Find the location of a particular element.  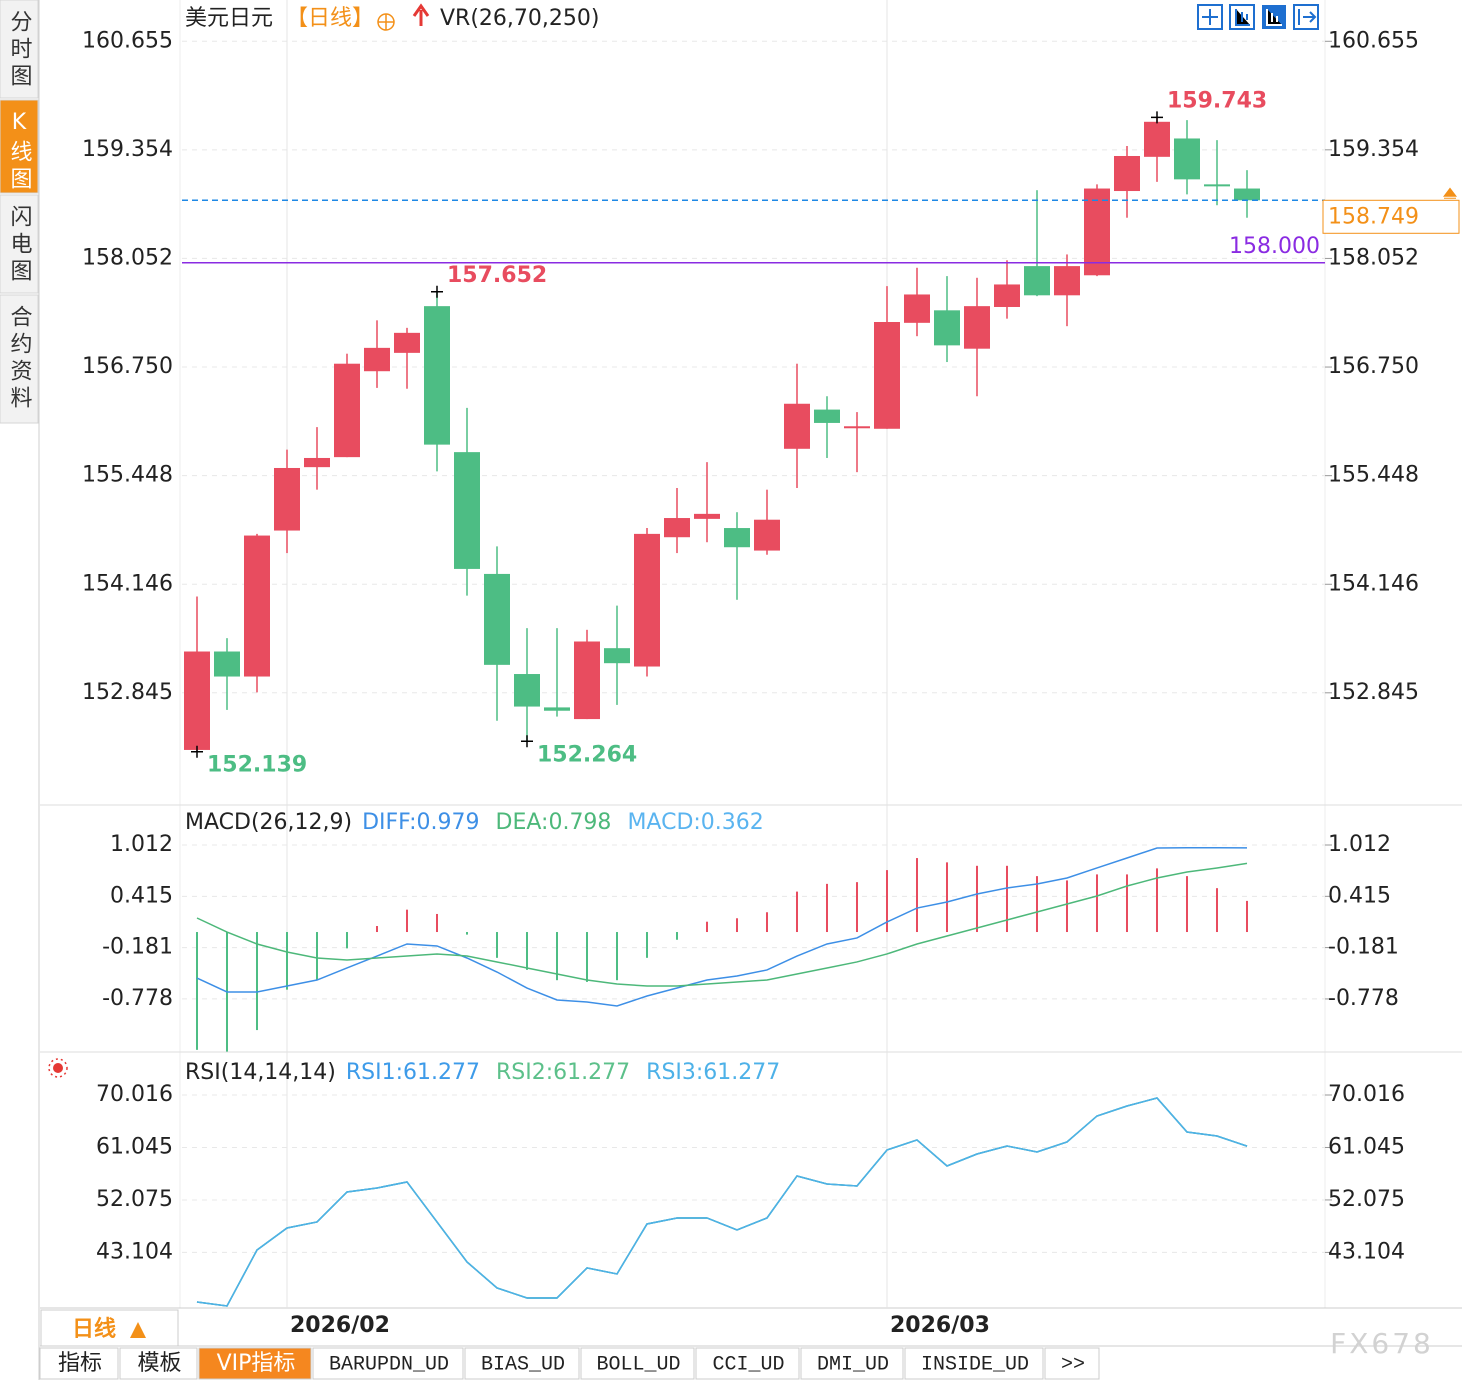

bottom-tab-label: BIAS_UD is located at coordinates (523, 1364).